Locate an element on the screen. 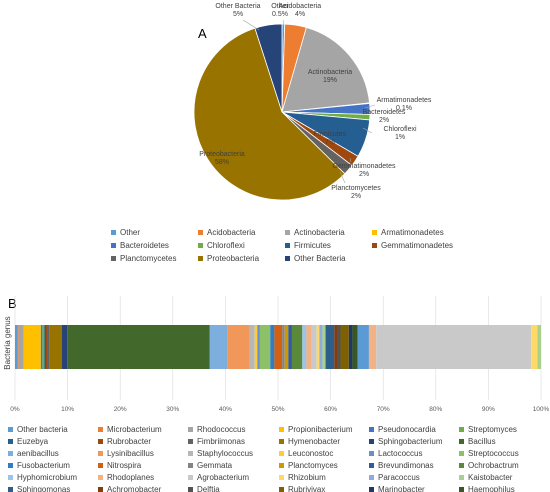 This screenshot has width=550, height=492. bar-legend-swatch-streptomyces is located at coordinates (461, 429).